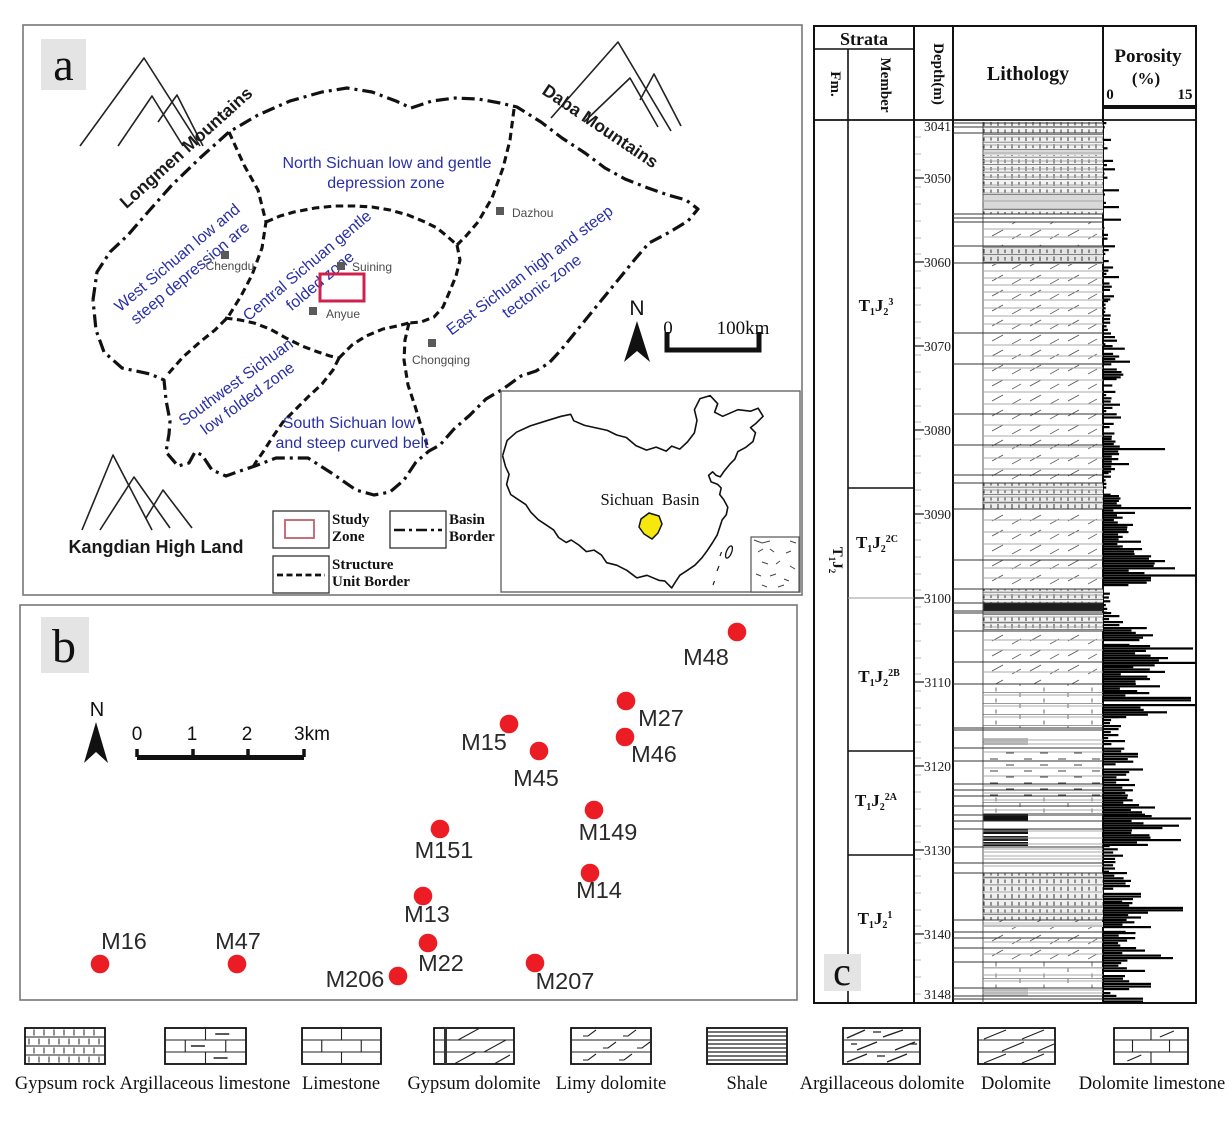  I want to click on svg-text: Limy dolomite, so click(611, 1084).